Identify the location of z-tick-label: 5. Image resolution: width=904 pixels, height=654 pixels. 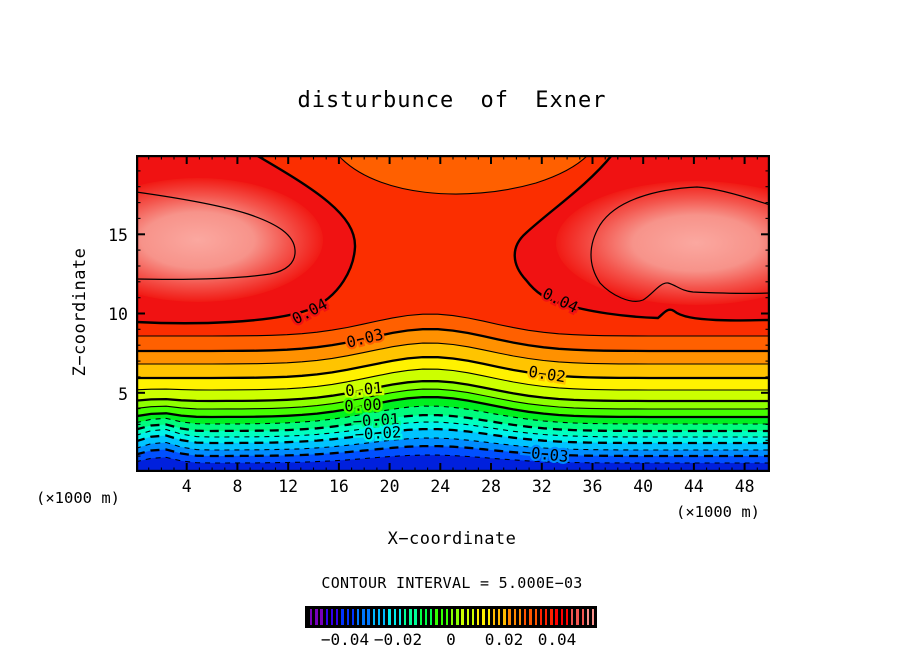
(123, 394).